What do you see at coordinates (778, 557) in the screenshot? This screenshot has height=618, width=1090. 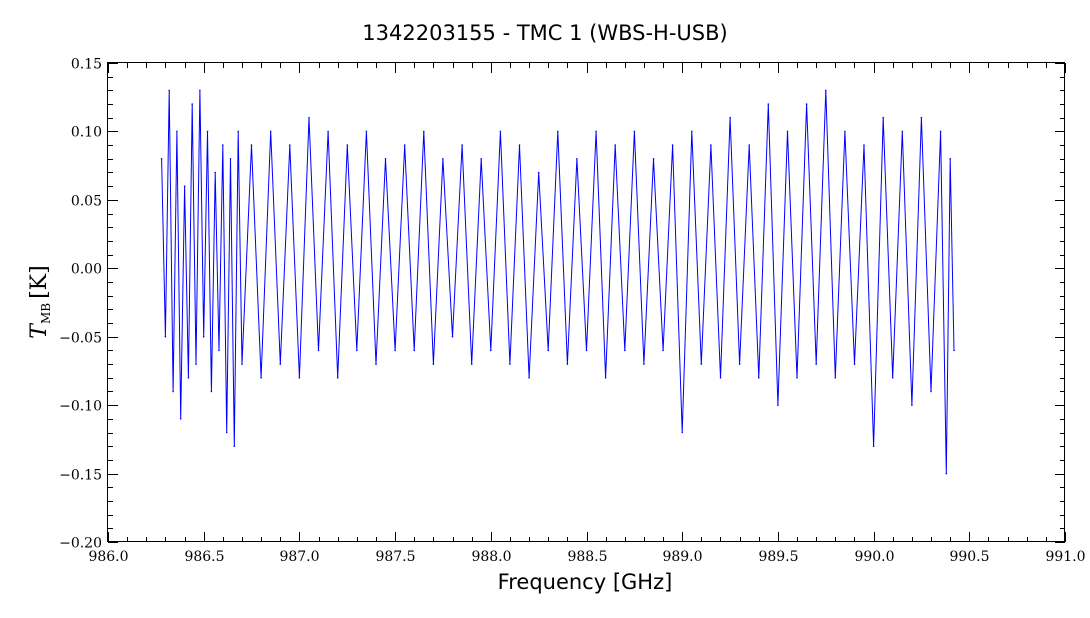 I see `x-tick-label: 989.5` at bounding box center [778, 557].